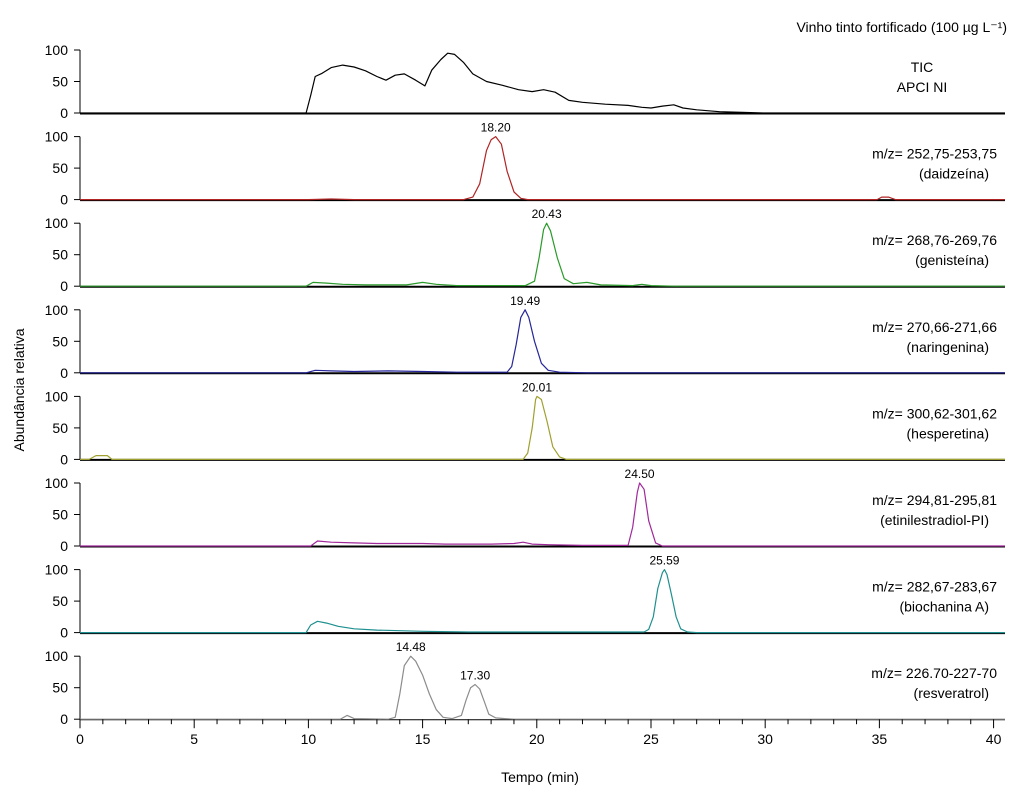 The height and width of the screenshot is (792, 1030). What do you see at coordinates (664, 561) in the screenshot?
I see `peak-label: 25.59` at bounding box center [664, 561].